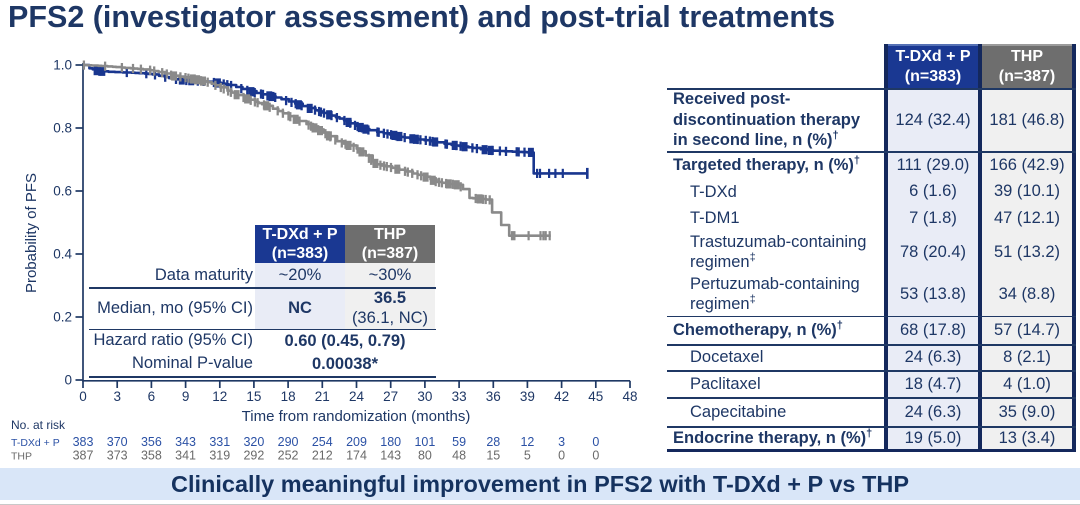 The image size is (1080, 505). I want to click on svg-text: 9, so click(186, 396).